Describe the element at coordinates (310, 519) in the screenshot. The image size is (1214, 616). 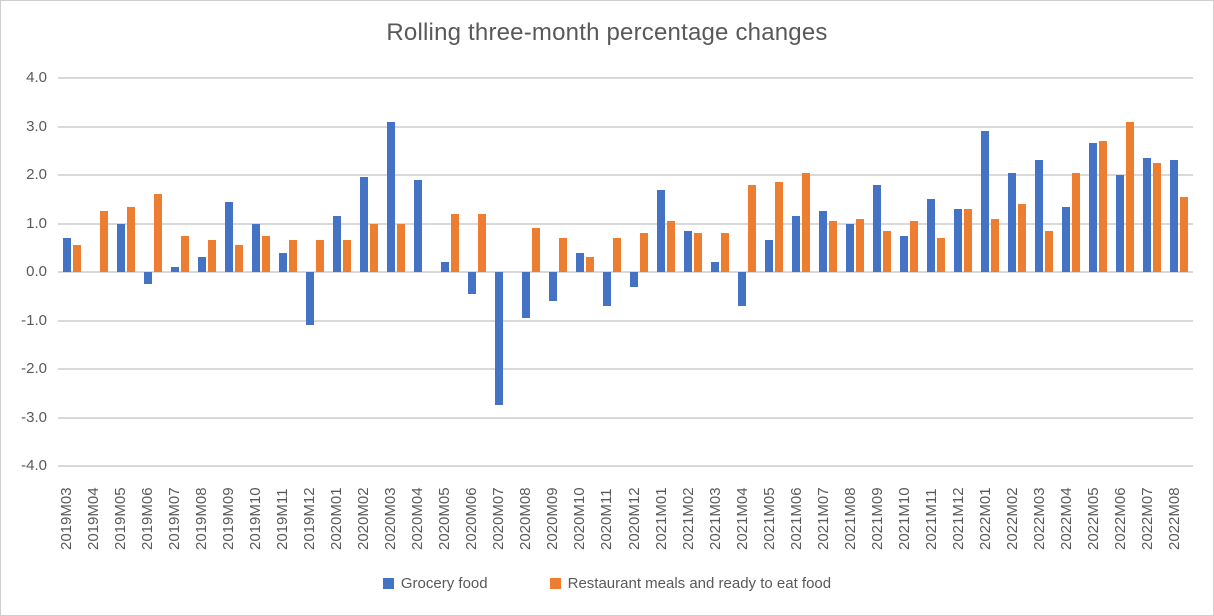
I see `x-tick-label: 2019M12` at that location.